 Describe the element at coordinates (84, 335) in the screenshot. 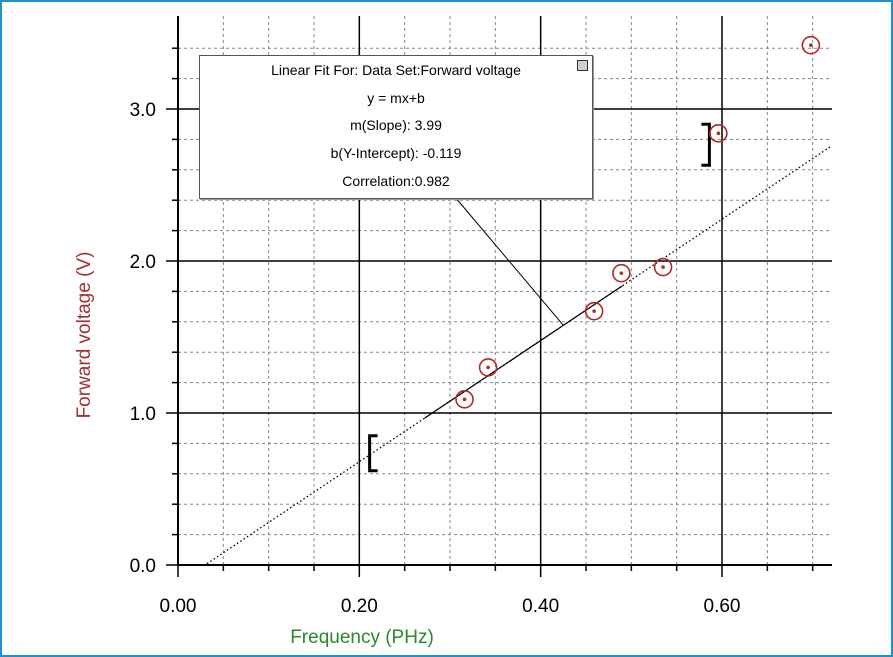

I see `y-axis-title: Forward voltage (V)` at that location.